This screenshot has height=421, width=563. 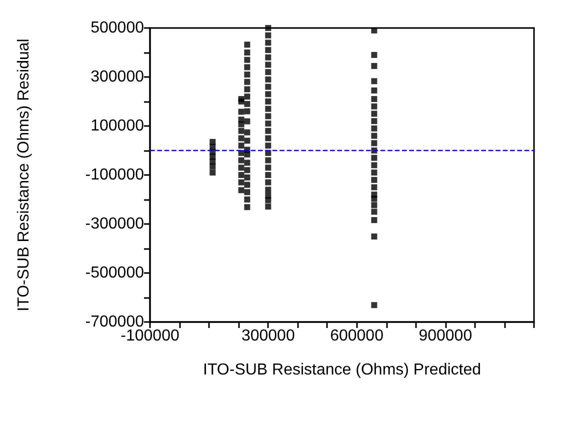 I want to click on x-tick-label: 600000, so click(x=357, y=336).